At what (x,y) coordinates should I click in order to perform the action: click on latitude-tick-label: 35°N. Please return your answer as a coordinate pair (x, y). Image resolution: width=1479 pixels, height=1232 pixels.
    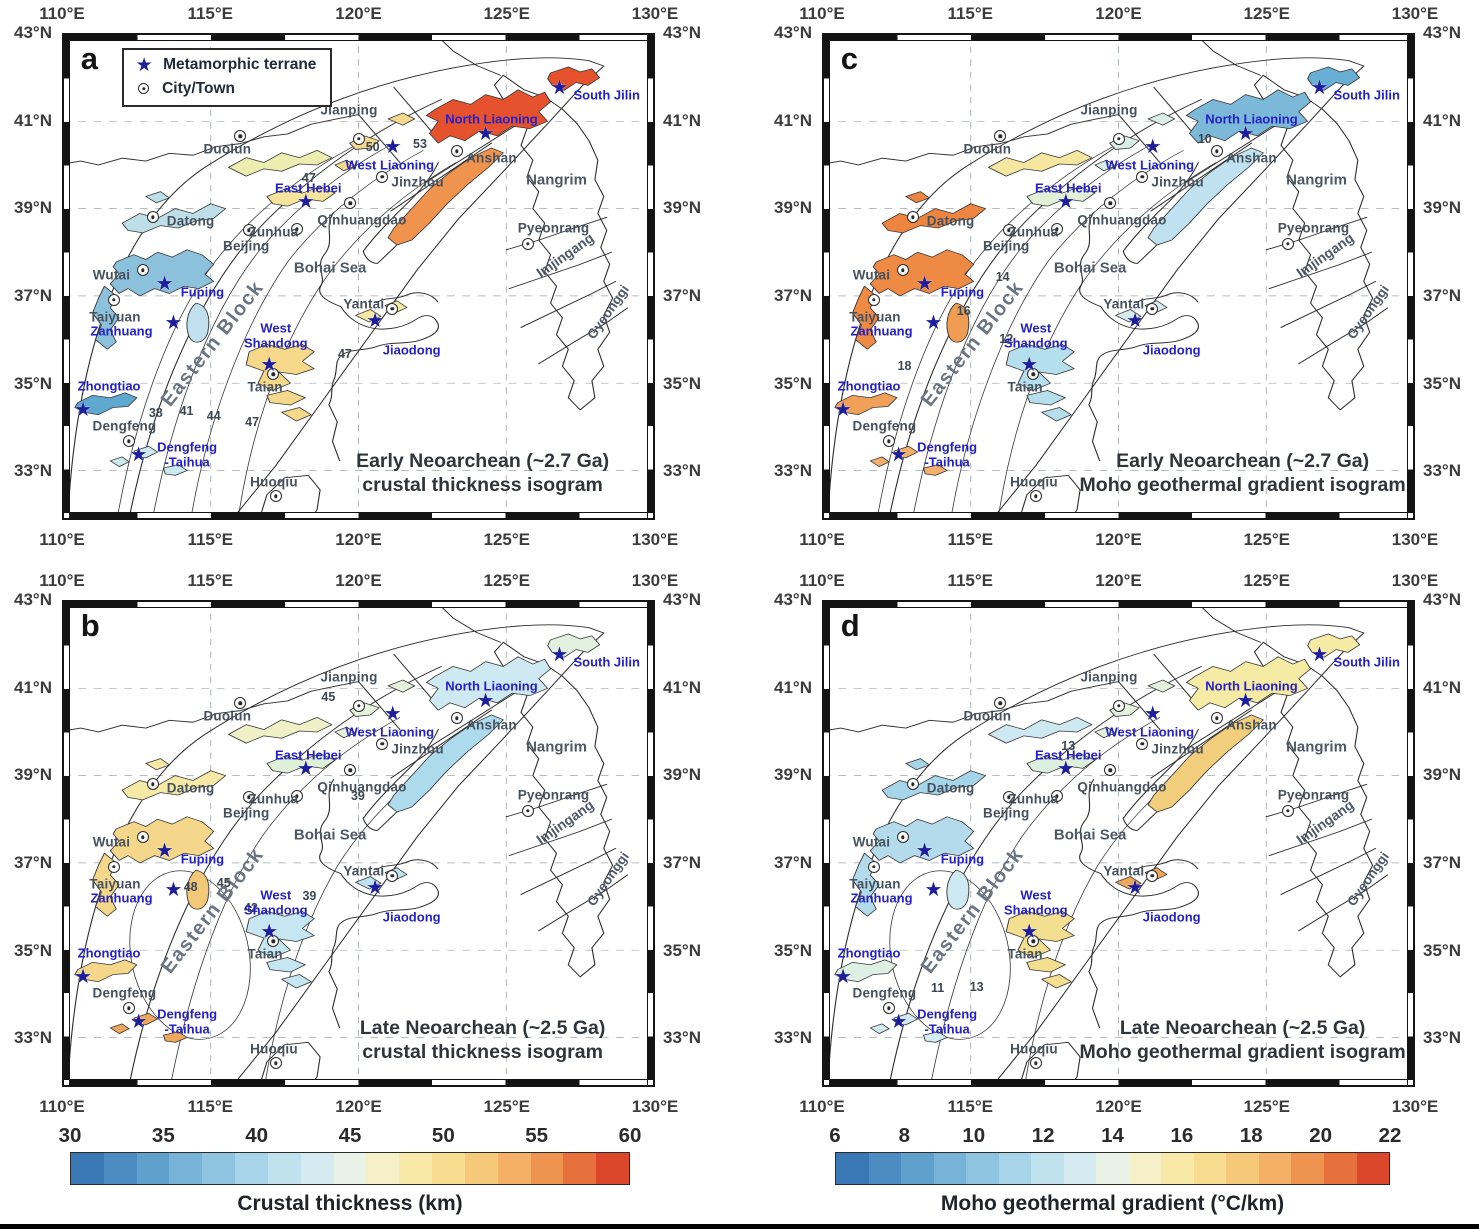
    Looking at the image, I should click on (1442, 383).